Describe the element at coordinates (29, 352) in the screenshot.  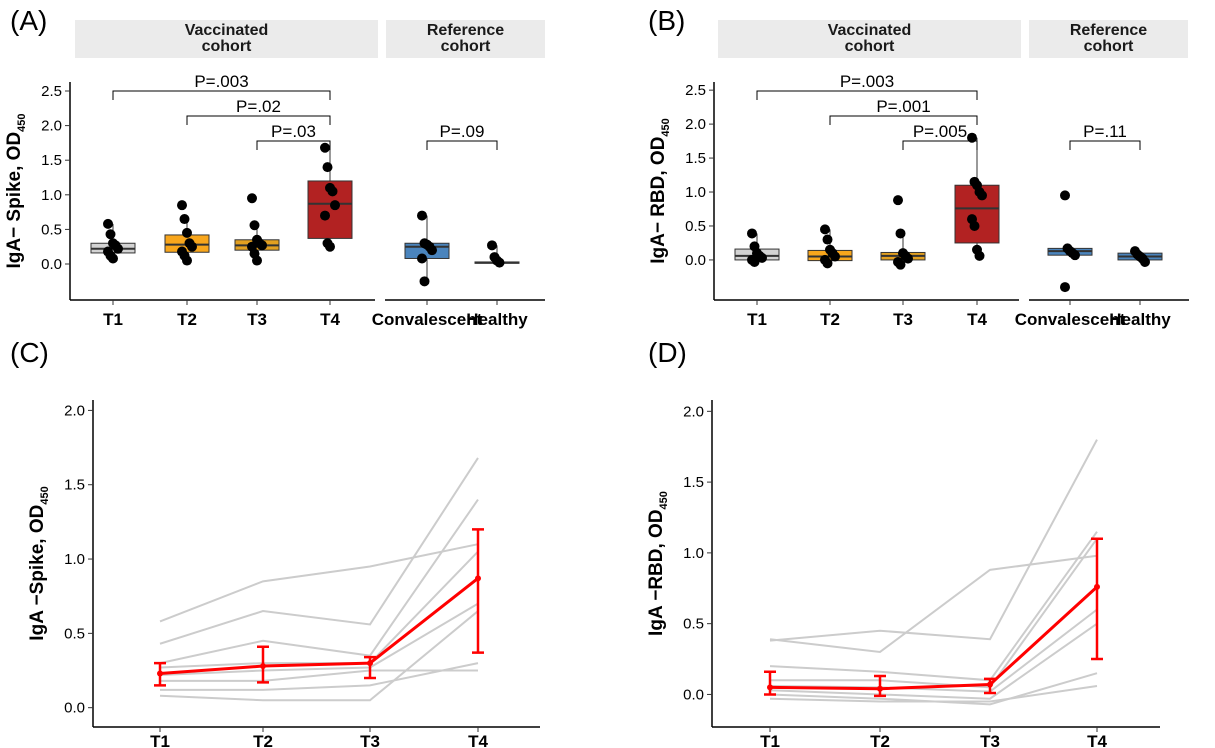
I see `panel-label: (C)` at that location.